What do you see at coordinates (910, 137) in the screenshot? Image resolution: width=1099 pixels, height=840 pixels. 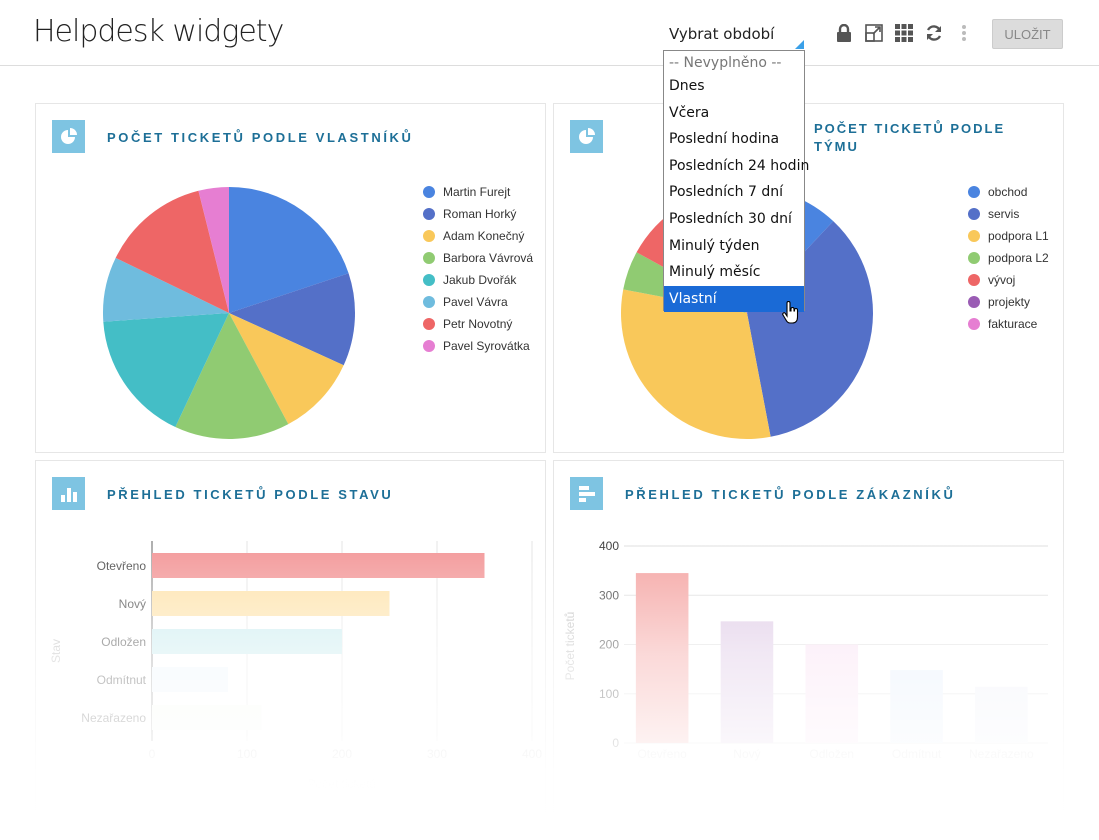 I see `widget-title: Počet ticketů podle týmu` at bounding box center [910, 137].